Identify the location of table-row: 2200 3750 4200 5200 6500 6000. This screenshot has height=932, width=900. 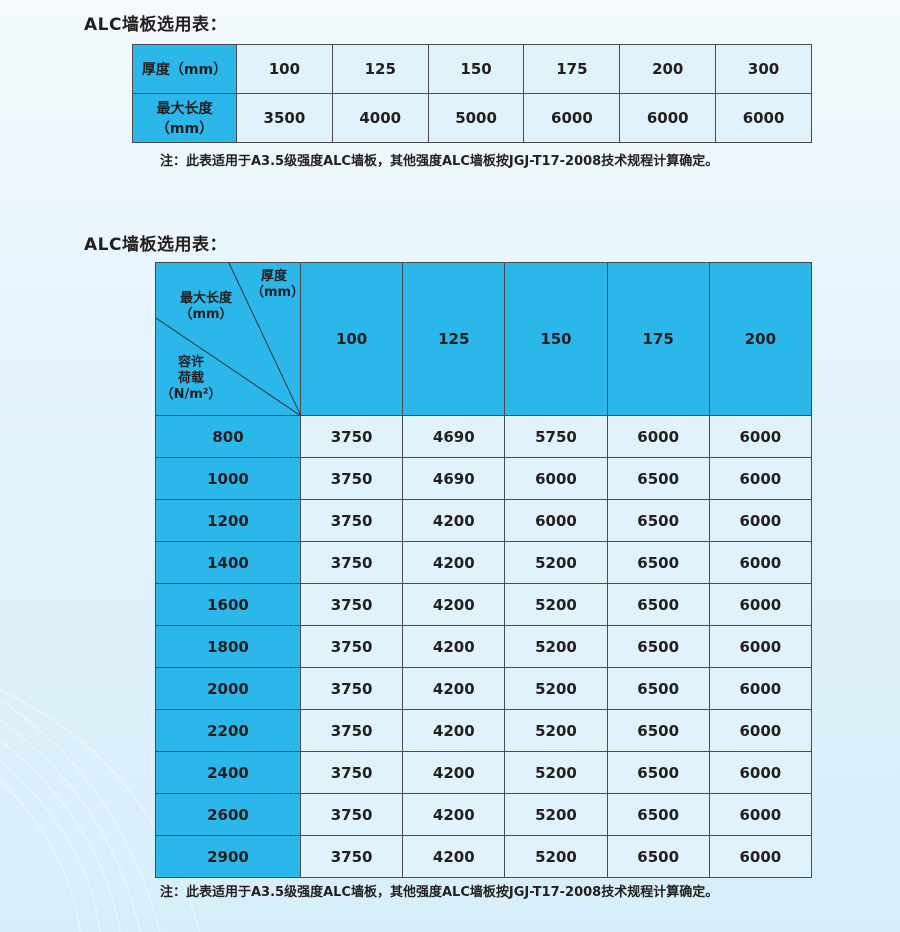
(484, 730).